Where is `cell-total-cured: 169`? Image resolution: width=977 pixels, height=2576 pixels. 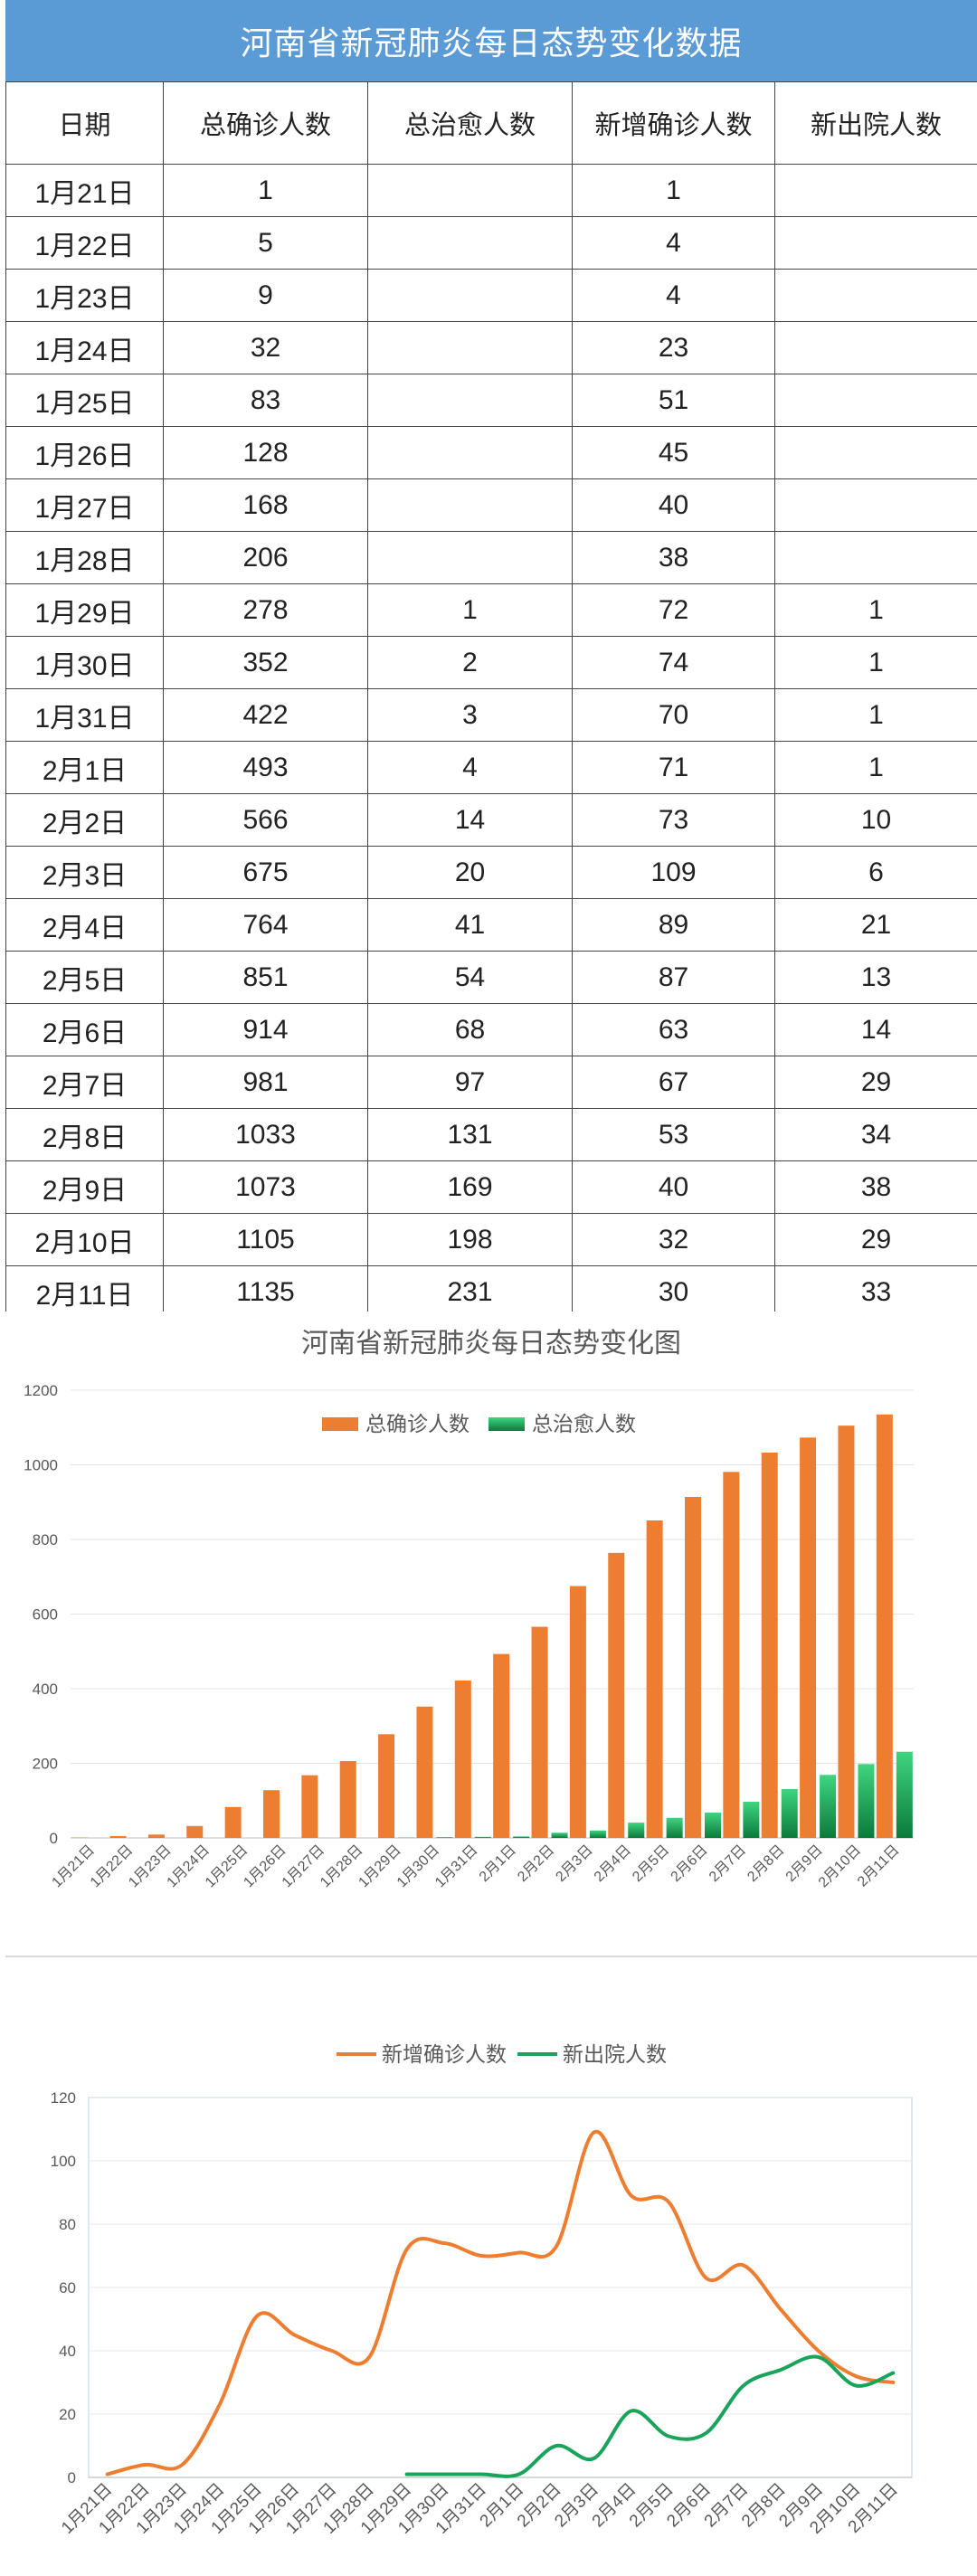
cell-total-cured: 169 is located at coordinates (470, 1187).